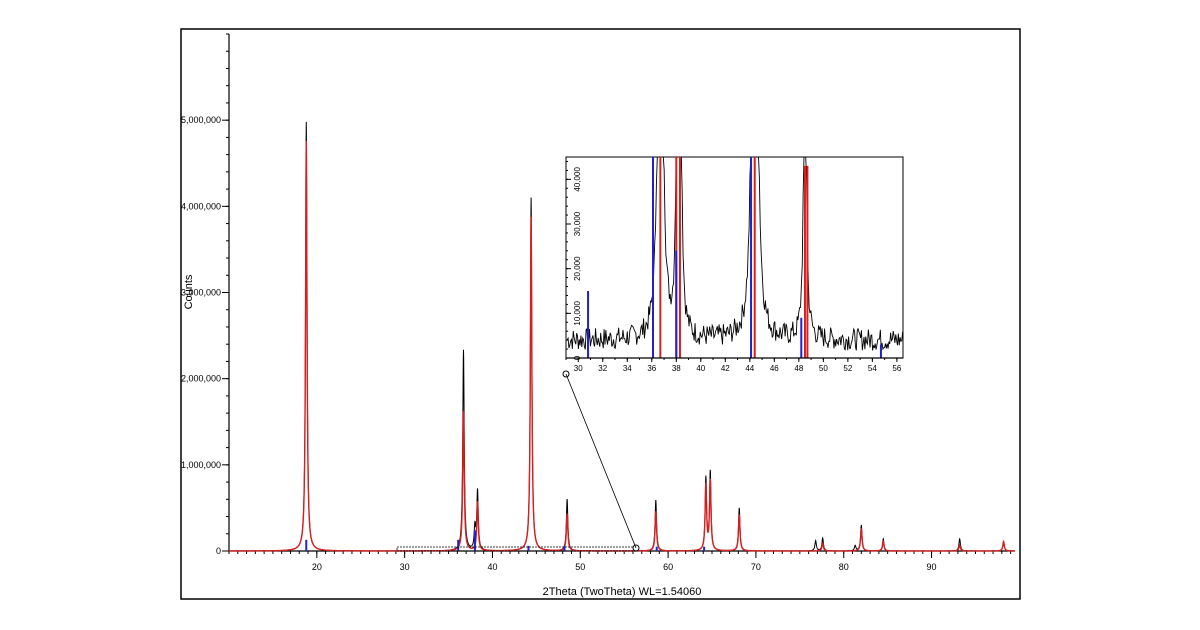 The image size is (1200, 630). What do you see at coordinates (622, 592) in the screenshot?
I see `main-x-axis-label: 2Theta (TwoTheta) WL=1.54060` at bounding box center [622, 592].